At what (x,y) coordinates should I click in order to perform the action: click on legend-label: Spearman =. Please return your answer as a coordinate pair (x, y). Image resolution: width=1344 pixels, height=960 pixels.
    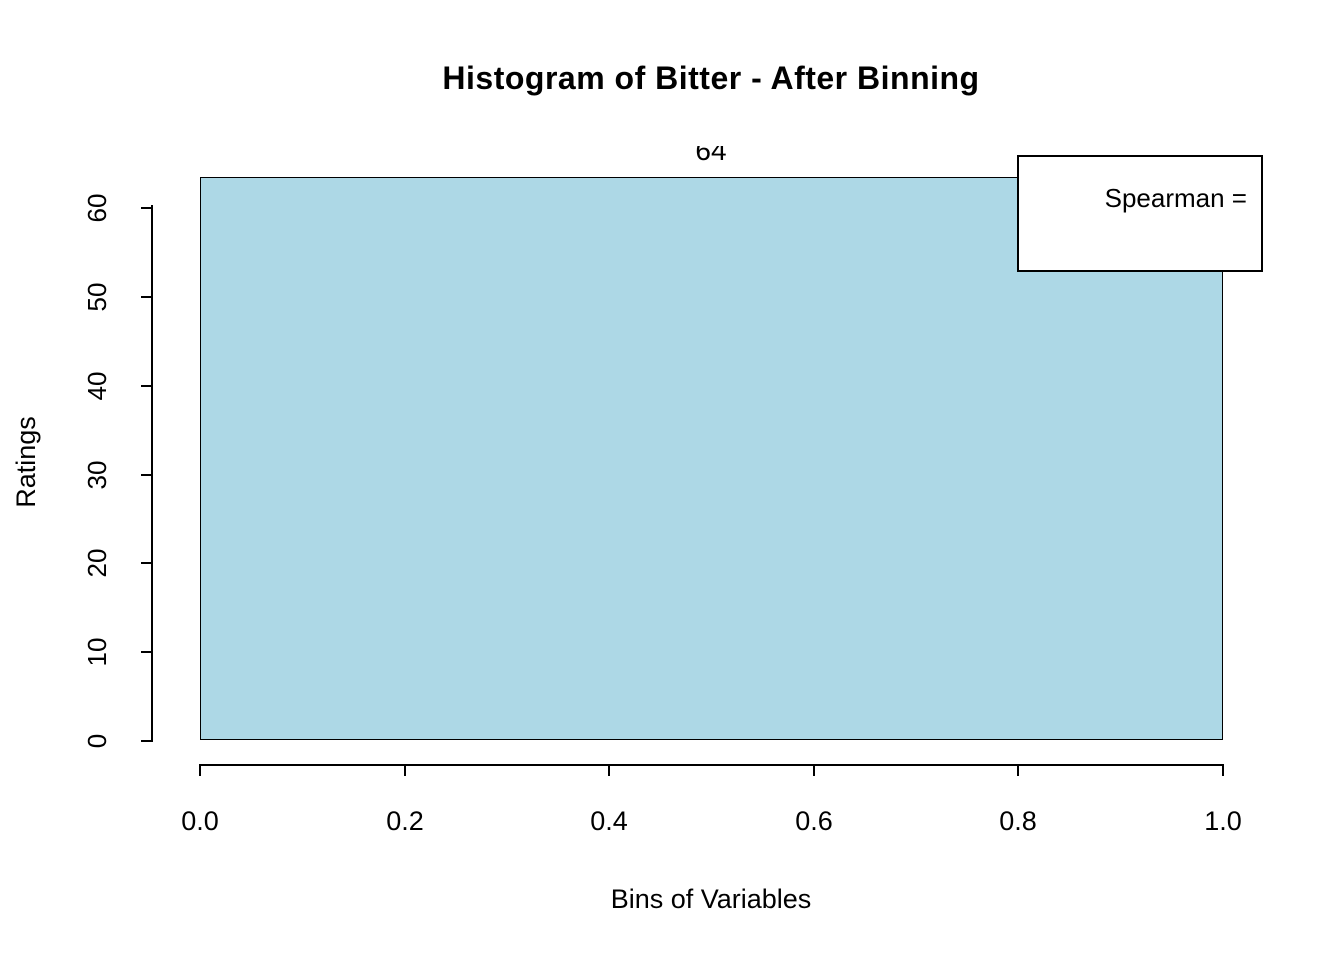
    Looking at the image, I should click on (1175, 198).